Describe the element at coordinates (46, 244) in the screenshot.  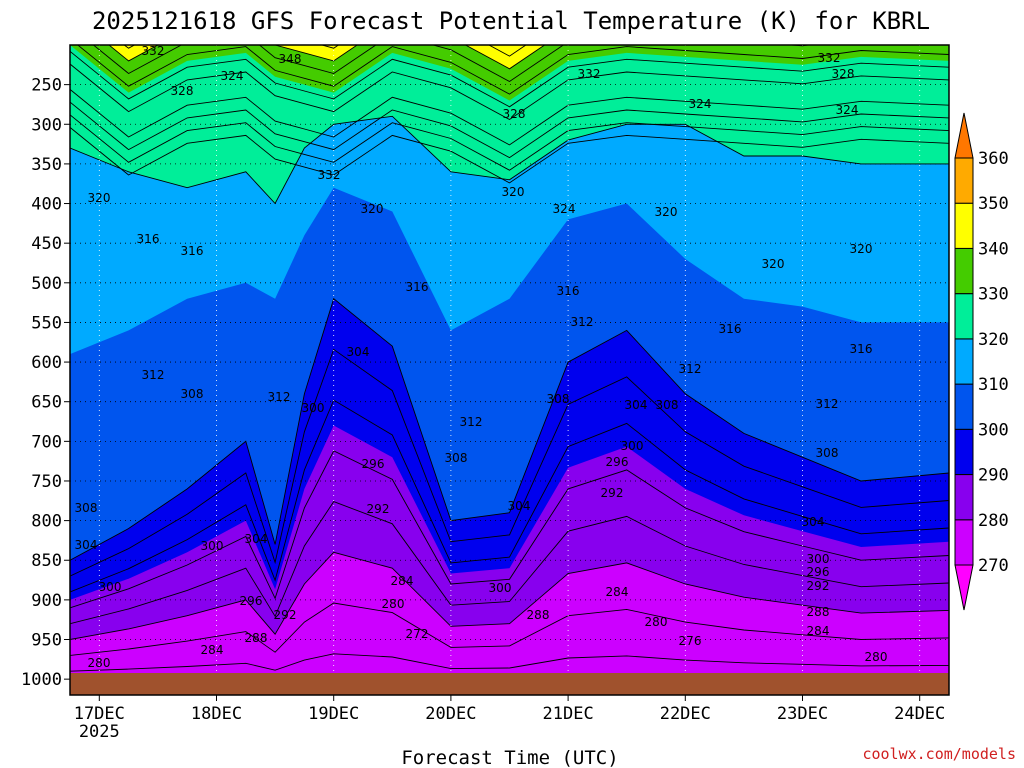
I see `y-tick-label: 450` at that location.